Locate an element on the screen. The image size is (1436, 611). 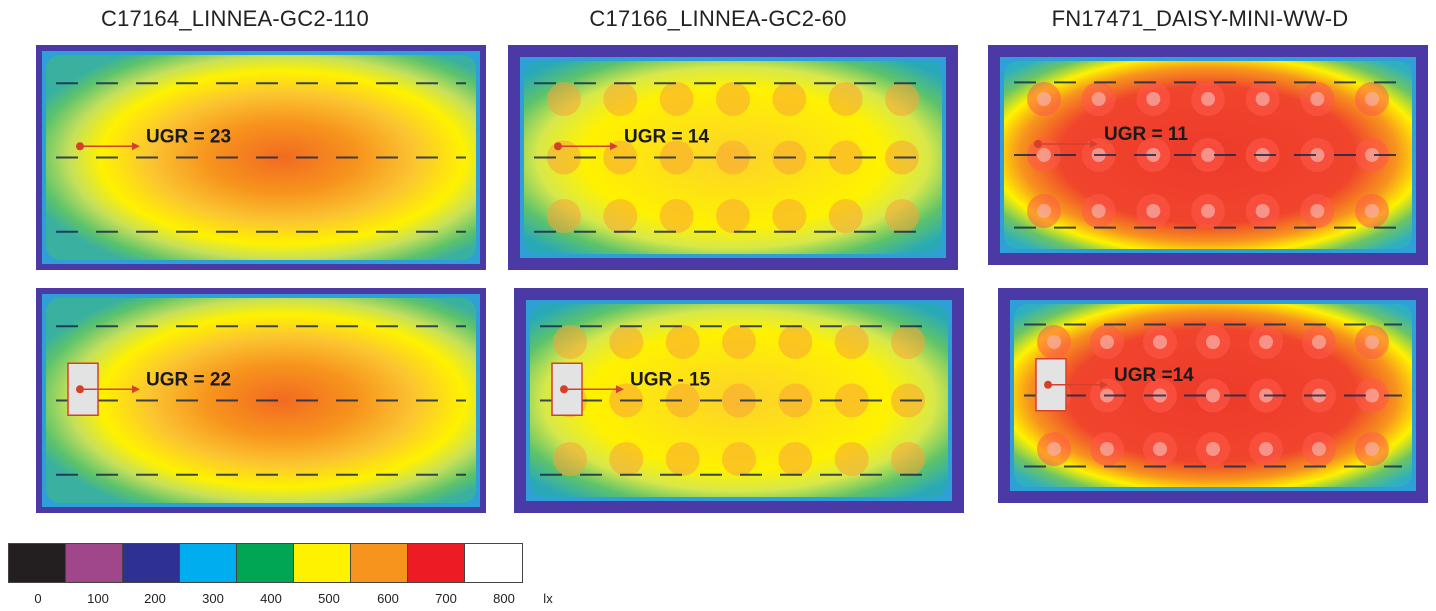
illuminance-map: UGR = 22 is located at coordinates (261, 400).